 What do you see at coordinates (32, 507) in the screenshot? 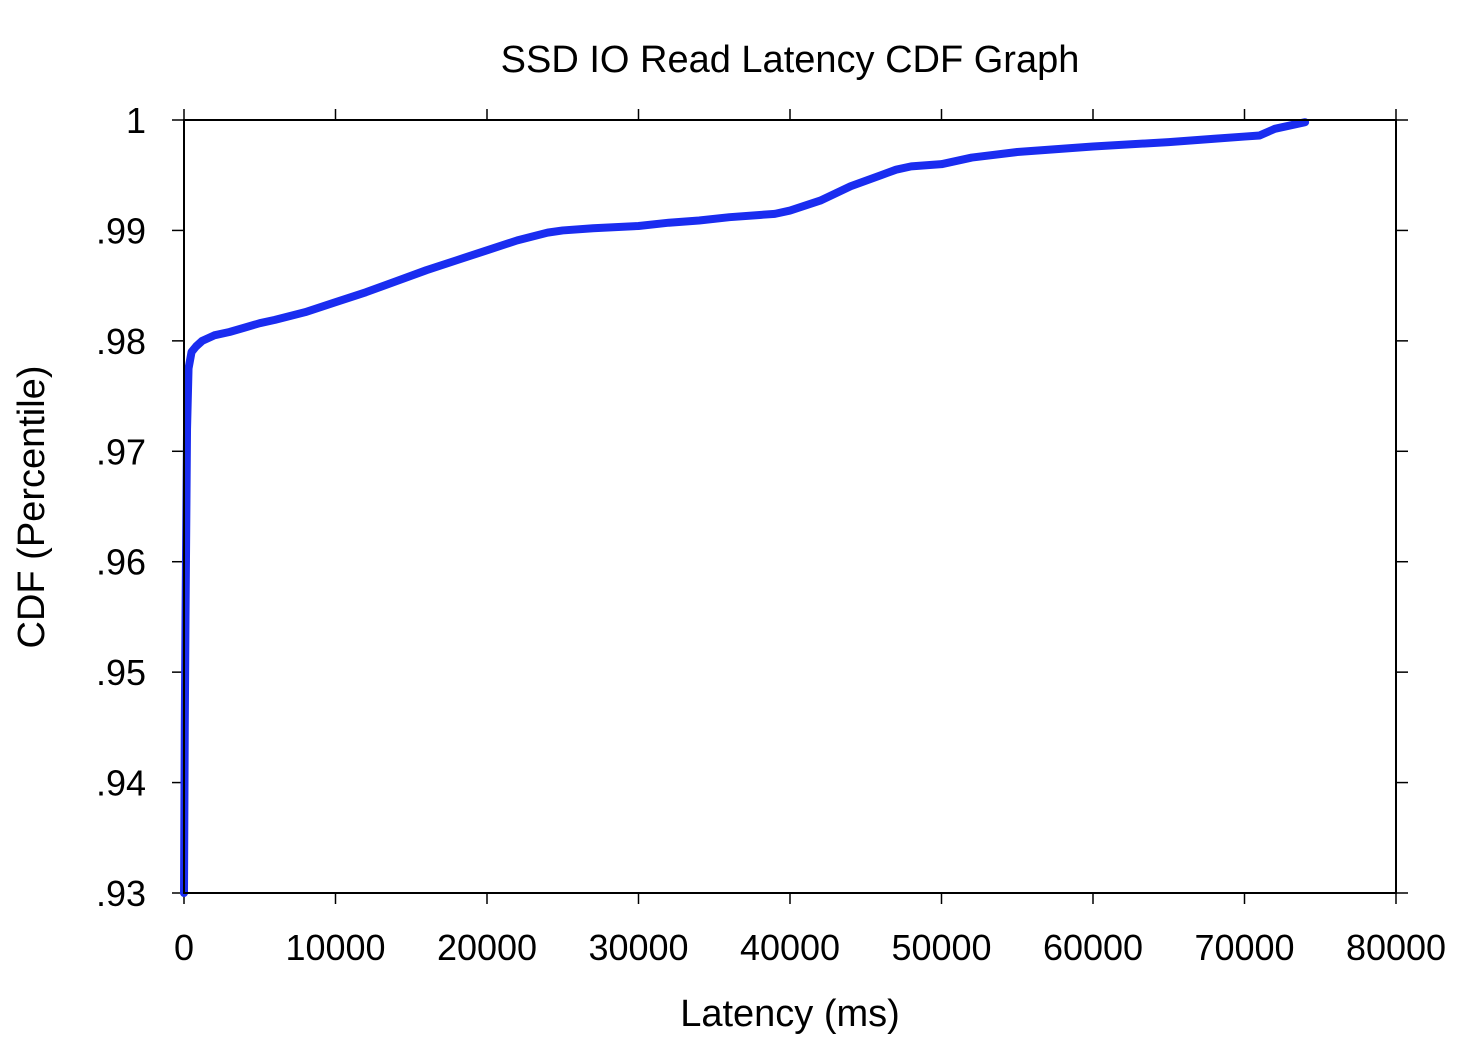
I see `y-axis-title: CDF (Percentile)` at bounding box center [32, 507].